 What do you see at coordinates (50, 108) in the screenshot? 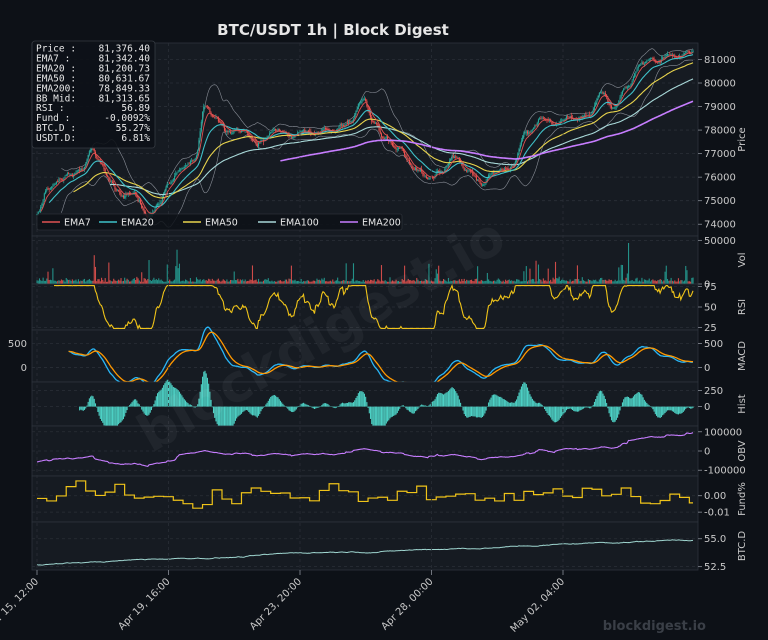
I see `info-label: RSI :` at bounding box center [50, 108].